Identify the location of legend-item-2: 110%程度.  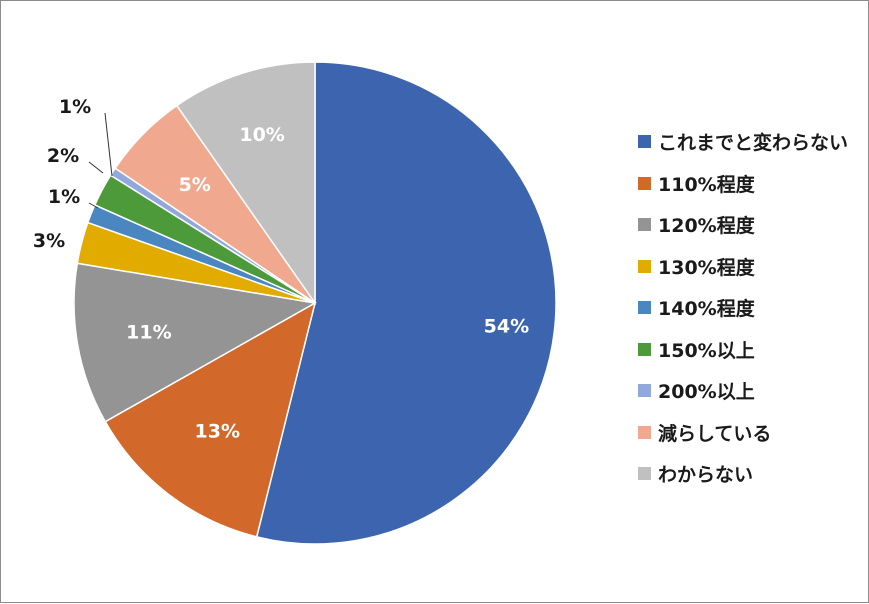
(752, 184).